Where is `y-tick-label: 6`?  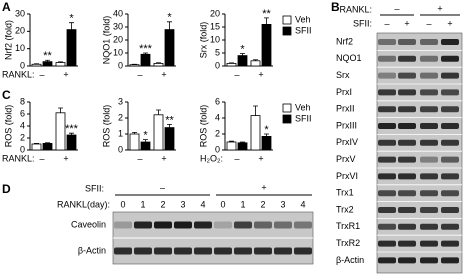
y-tick-label: 6 is located at coordinates (217, 101).